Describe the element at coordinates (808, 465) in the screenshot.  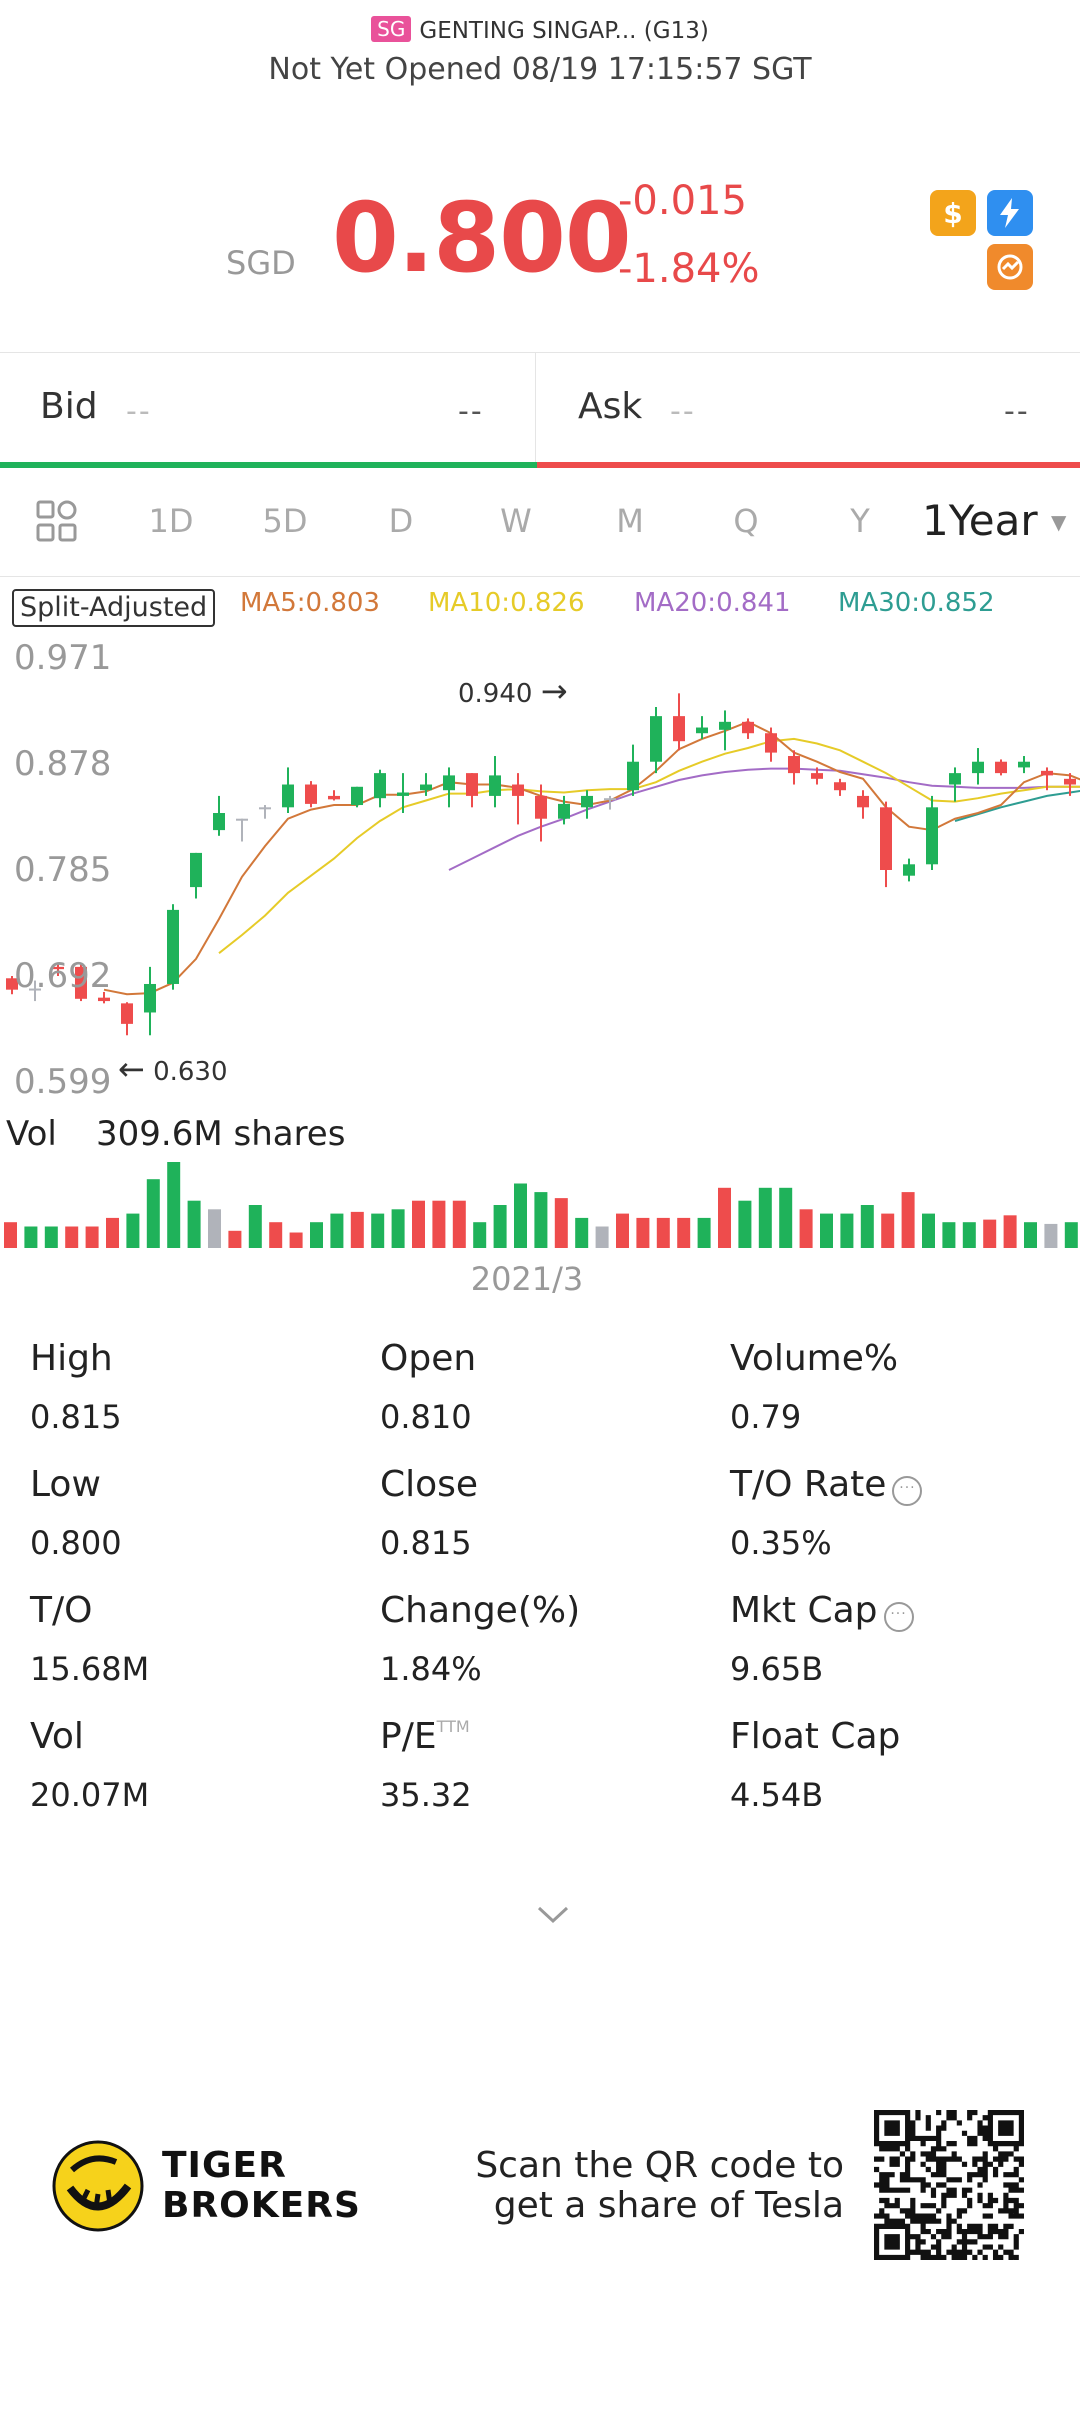
I see `ask-bar` at that location.